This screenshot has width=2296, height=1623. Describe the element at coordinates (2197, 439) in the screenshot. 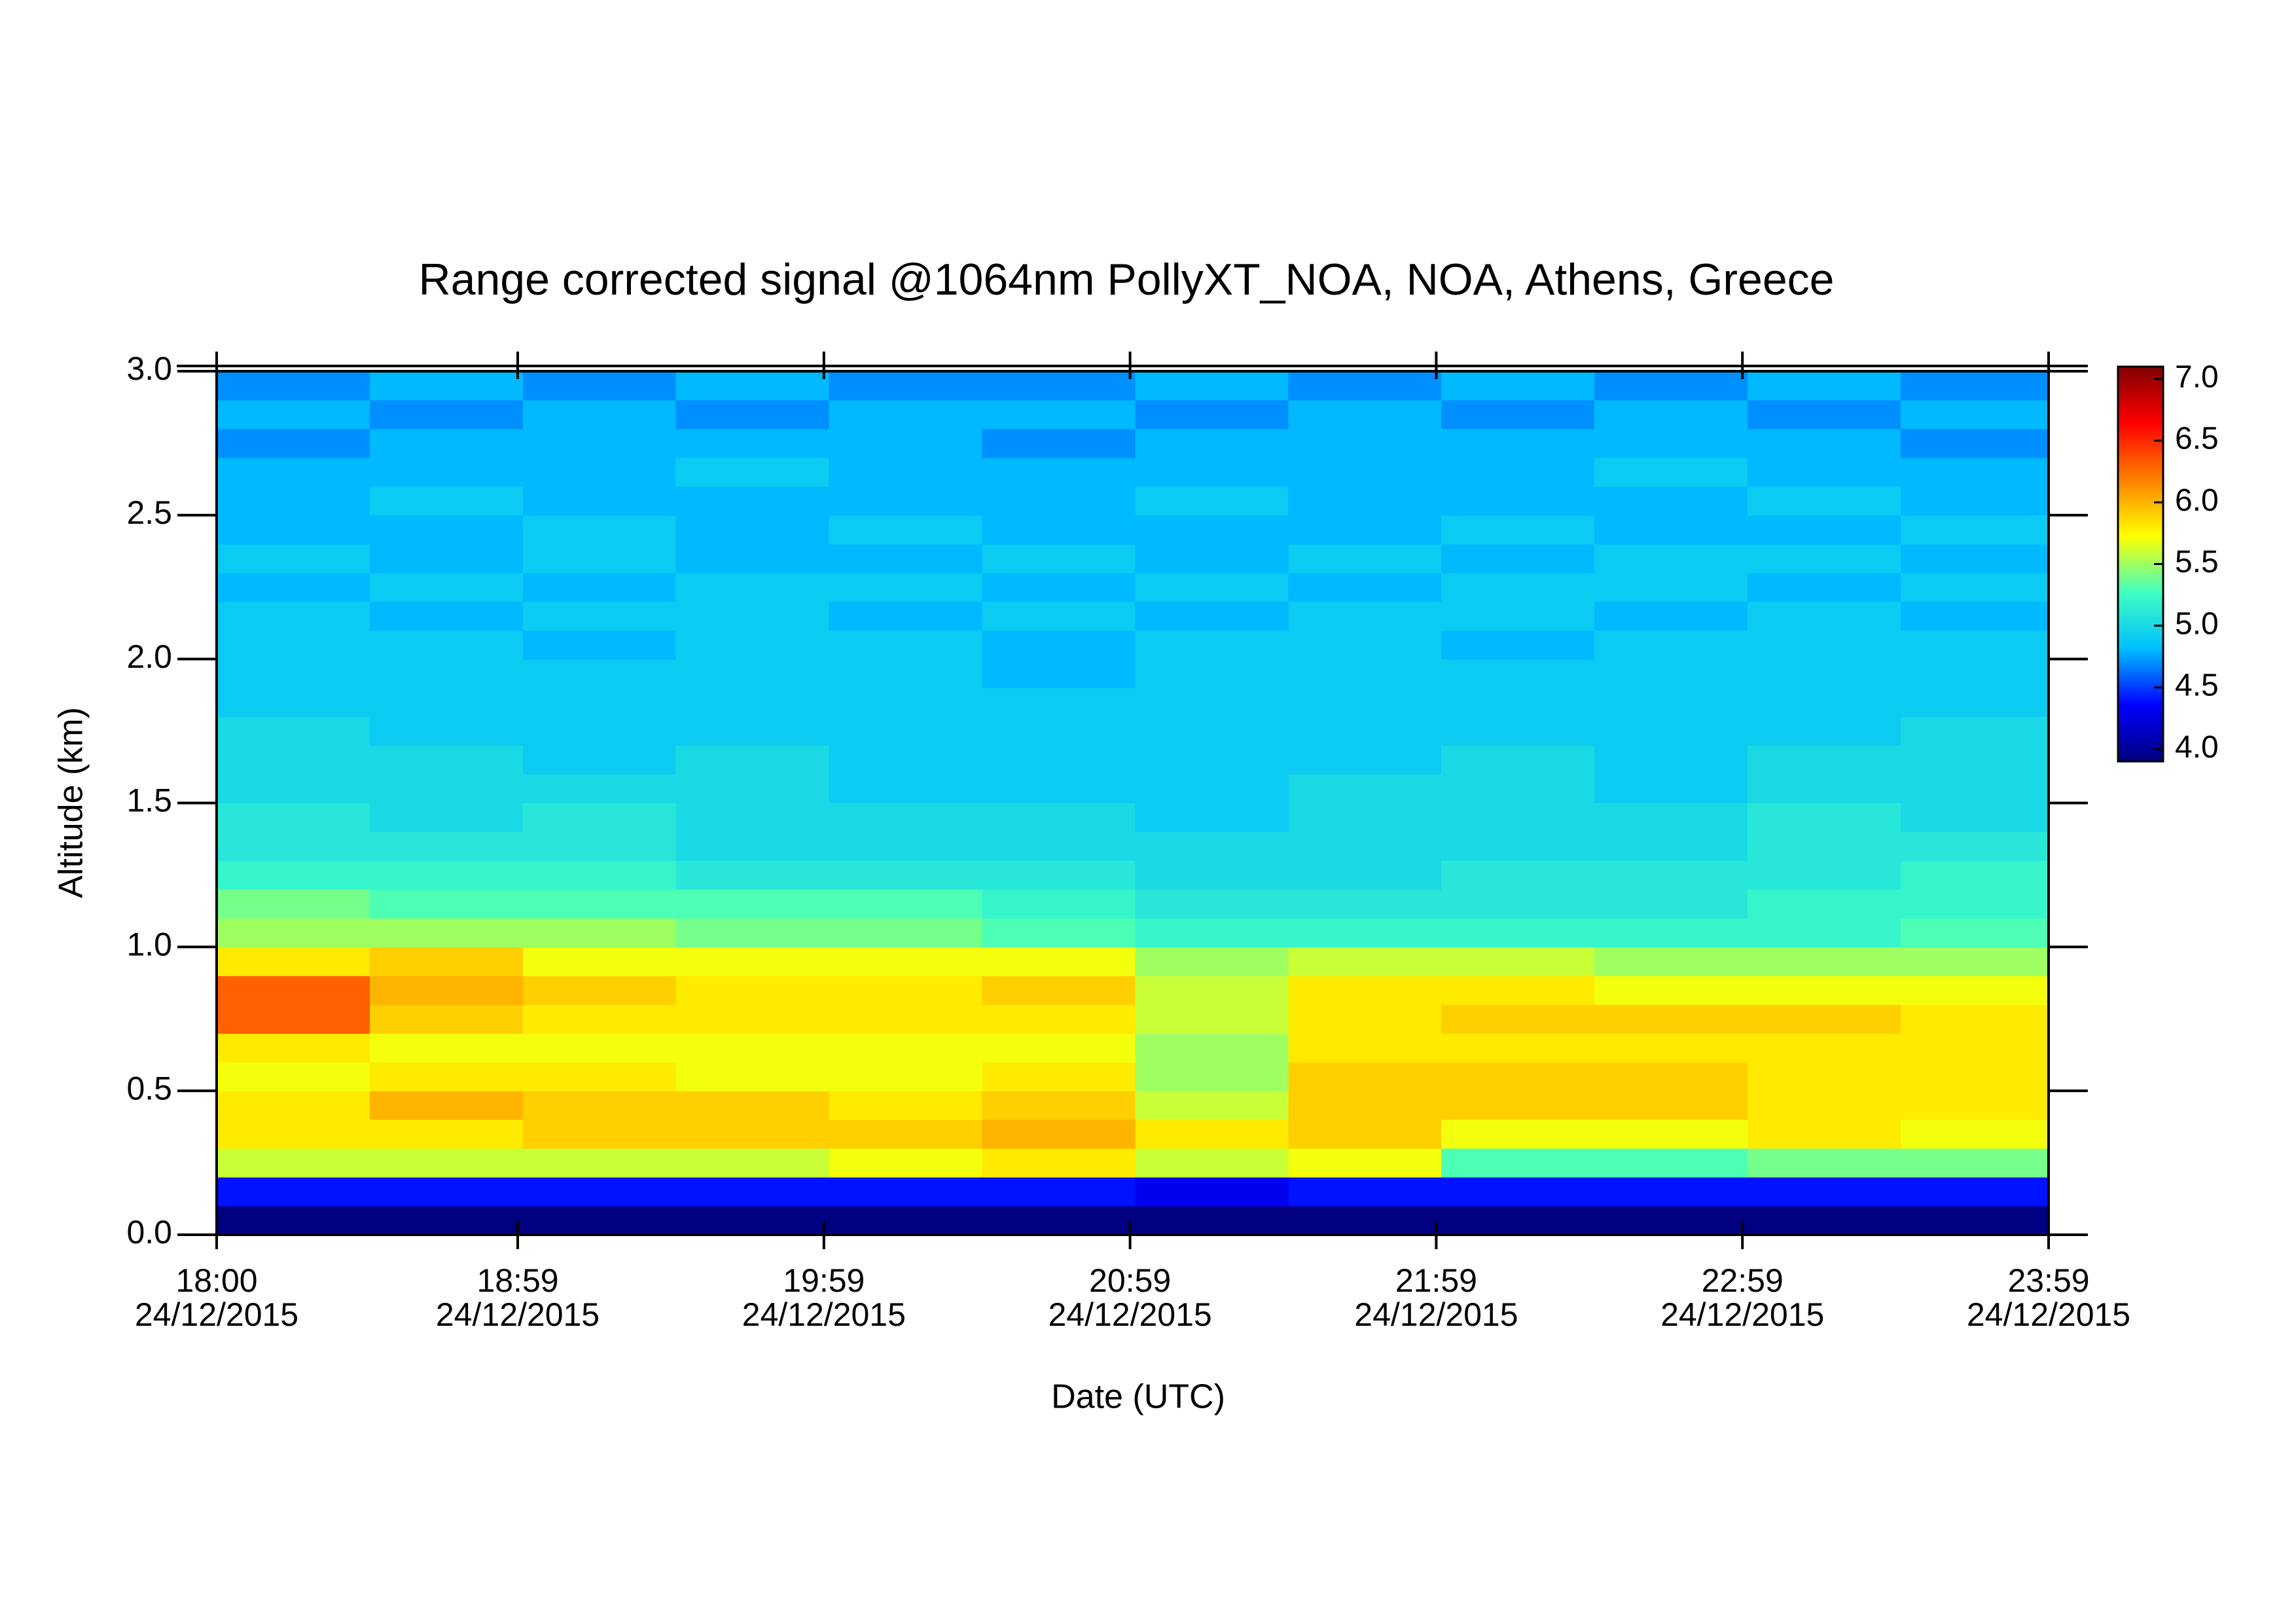

I see `colorbar-tick-label: 6.5` at that location.